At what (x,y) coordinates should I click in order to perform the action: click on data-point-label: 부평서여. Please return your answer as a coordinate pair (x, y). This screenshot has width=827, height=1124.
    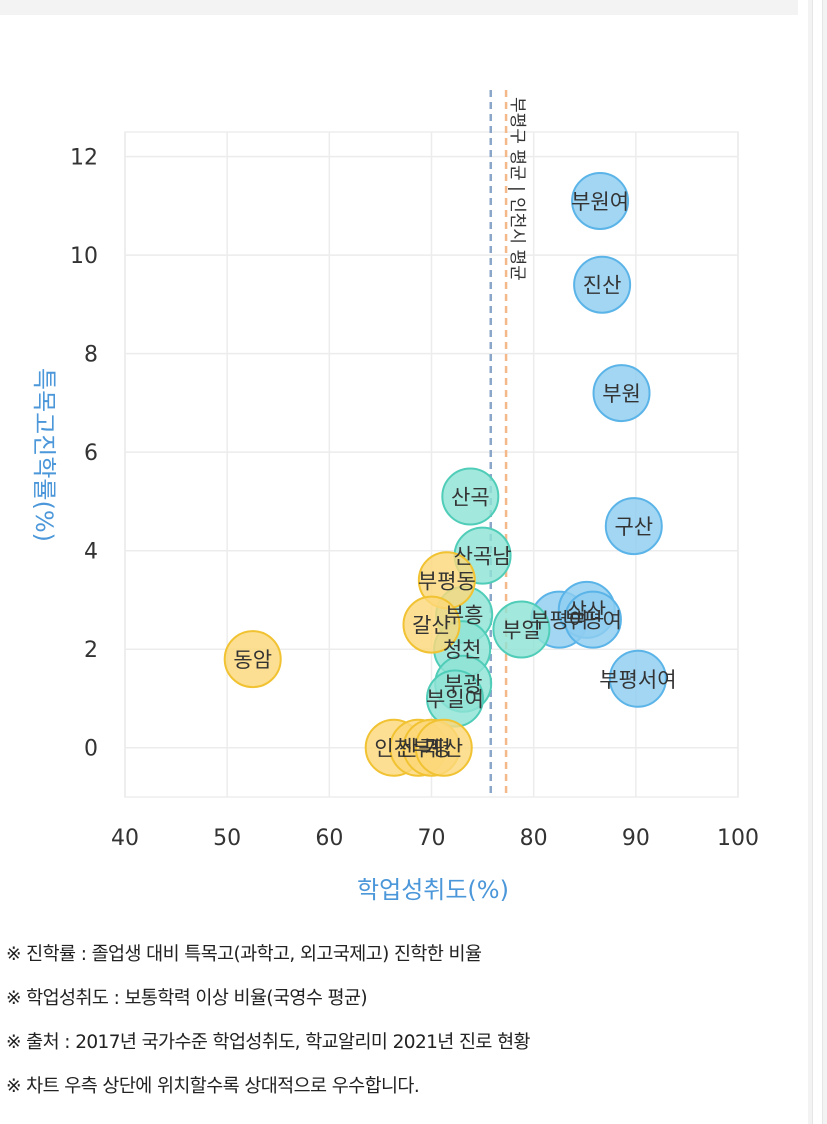
    Looking at the image, I should click on (637, 680).